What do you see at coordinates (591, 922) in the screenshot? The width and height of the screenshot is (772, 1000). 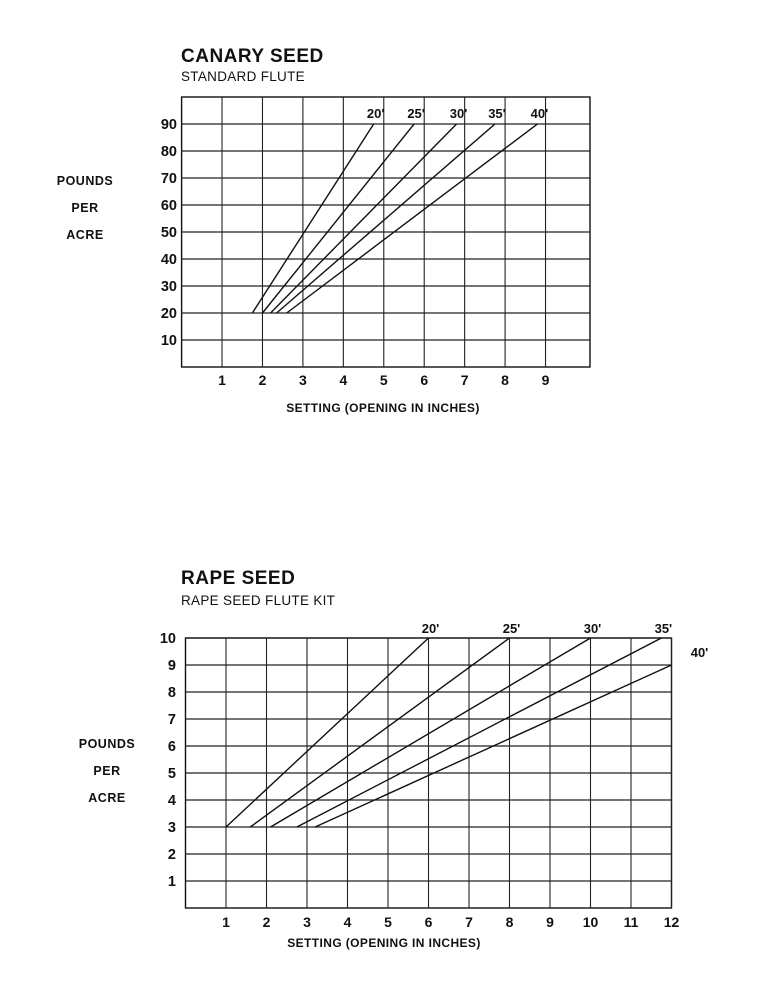 I see `x-tick-label: 10` at bounding box center [591, 922].